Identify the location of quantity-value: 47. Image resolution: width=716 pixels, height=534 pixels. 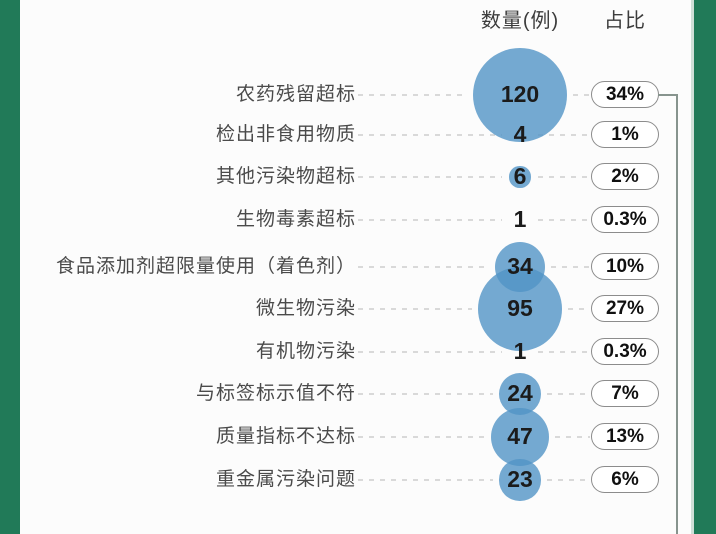
(520, 436).